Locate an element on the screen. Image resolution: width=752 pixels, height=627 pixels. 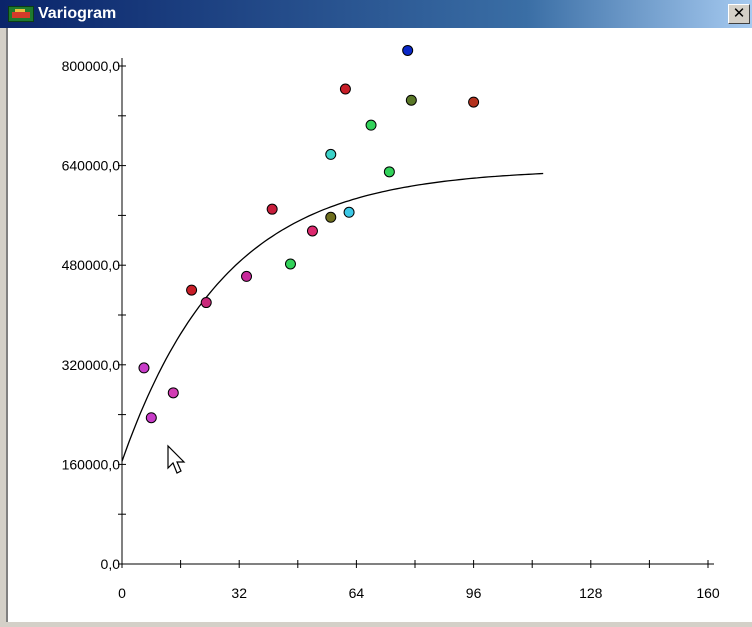
y-tick-label: 0,0 is located at coordinates (111, 564).